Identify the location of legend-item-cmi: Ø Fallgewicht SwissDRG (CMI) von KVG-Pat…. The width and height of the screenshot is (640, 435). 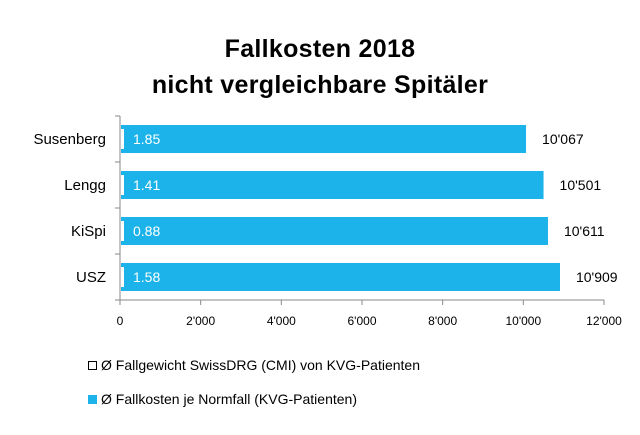
(254, 365).